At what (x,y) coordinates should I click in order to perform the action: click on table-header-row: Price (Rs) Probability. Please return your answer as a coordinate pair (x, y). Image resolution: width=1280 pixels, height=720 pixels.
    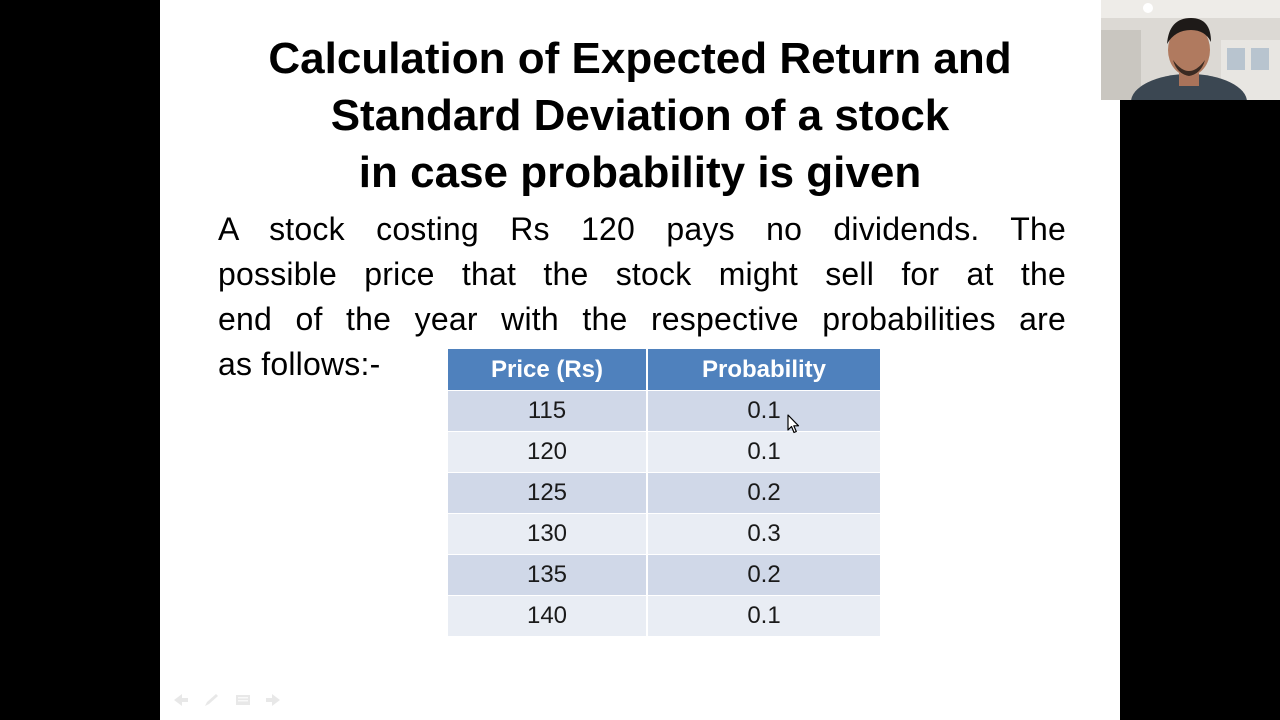
    Looking at the image, I should click on (664, 370).